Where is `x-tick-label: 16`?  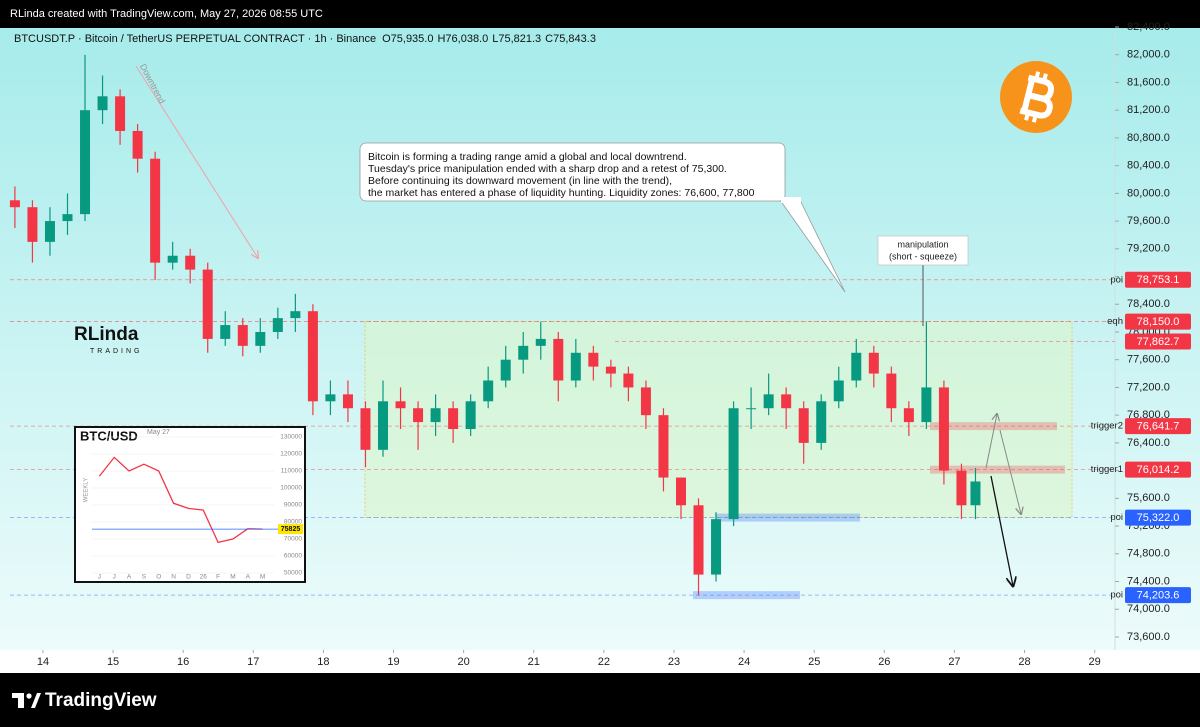 x-tick-label: 16 is located at coordinates (183, 662).